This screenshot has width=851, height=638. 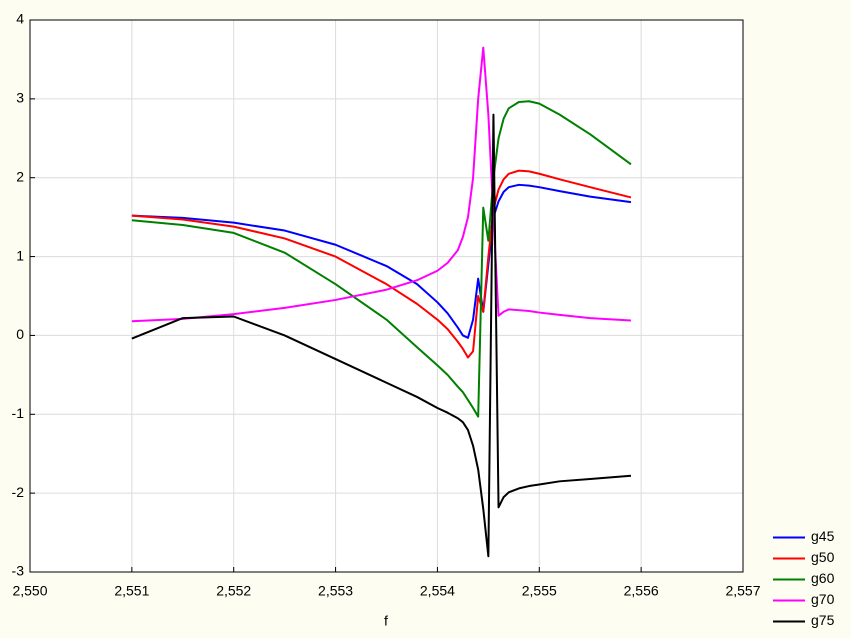 I want to click on series-line, so click(x=381, y=261).